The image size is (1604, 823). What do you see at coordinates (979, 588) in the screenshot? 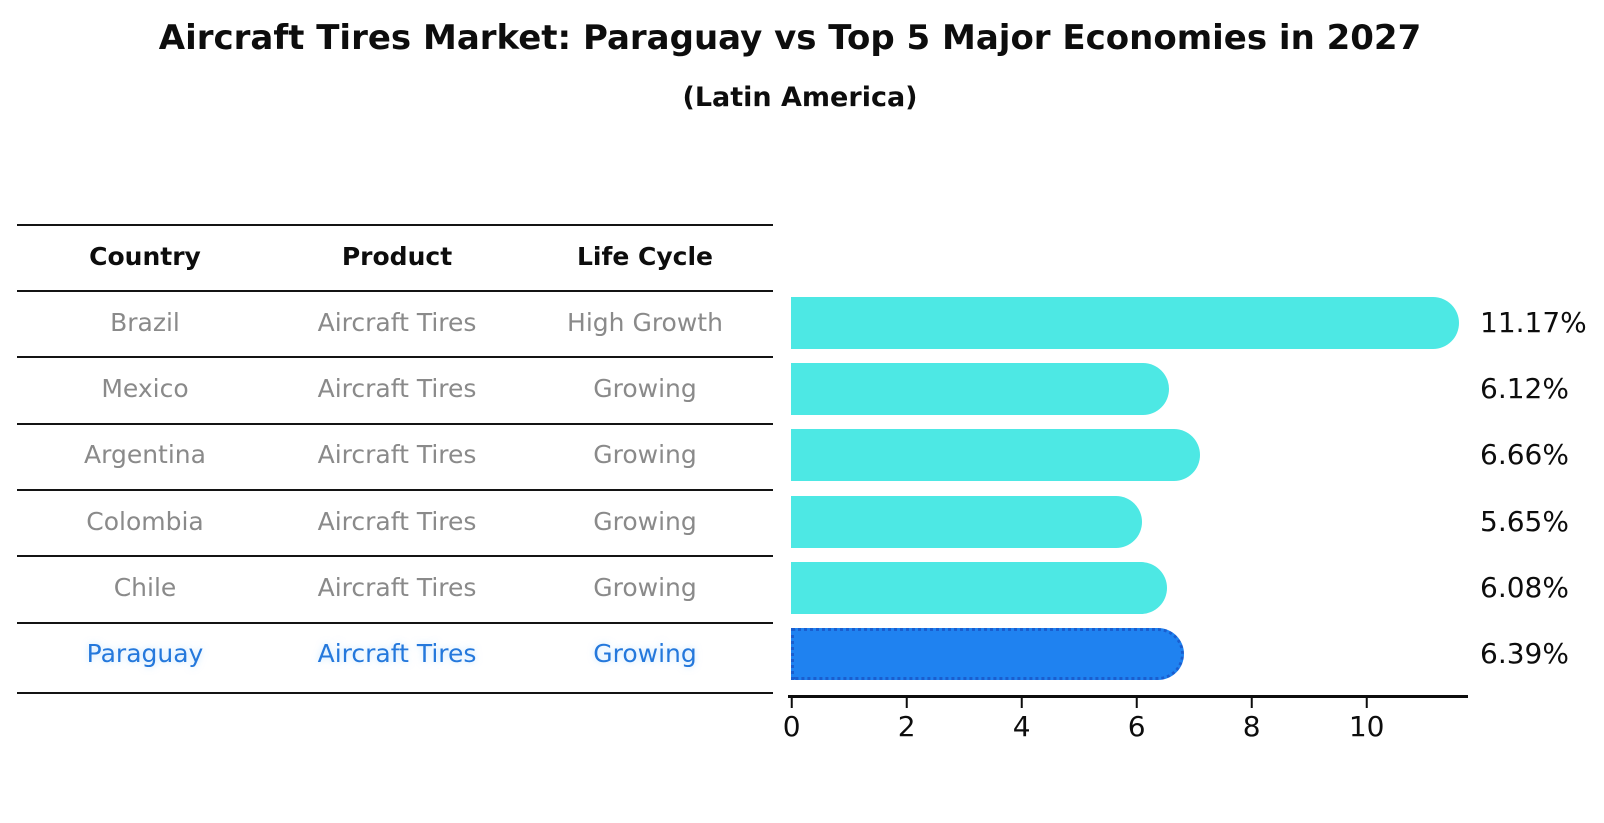
I see `bar-chile` at bounding box center [979, 588].